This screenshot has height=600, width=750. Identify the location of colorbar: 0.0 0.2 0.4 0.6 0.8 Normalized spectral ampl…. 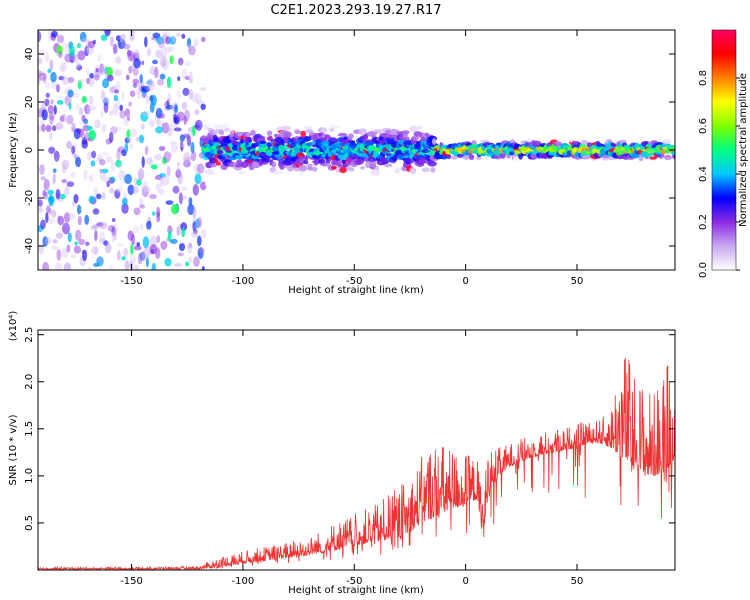
(723, 153).